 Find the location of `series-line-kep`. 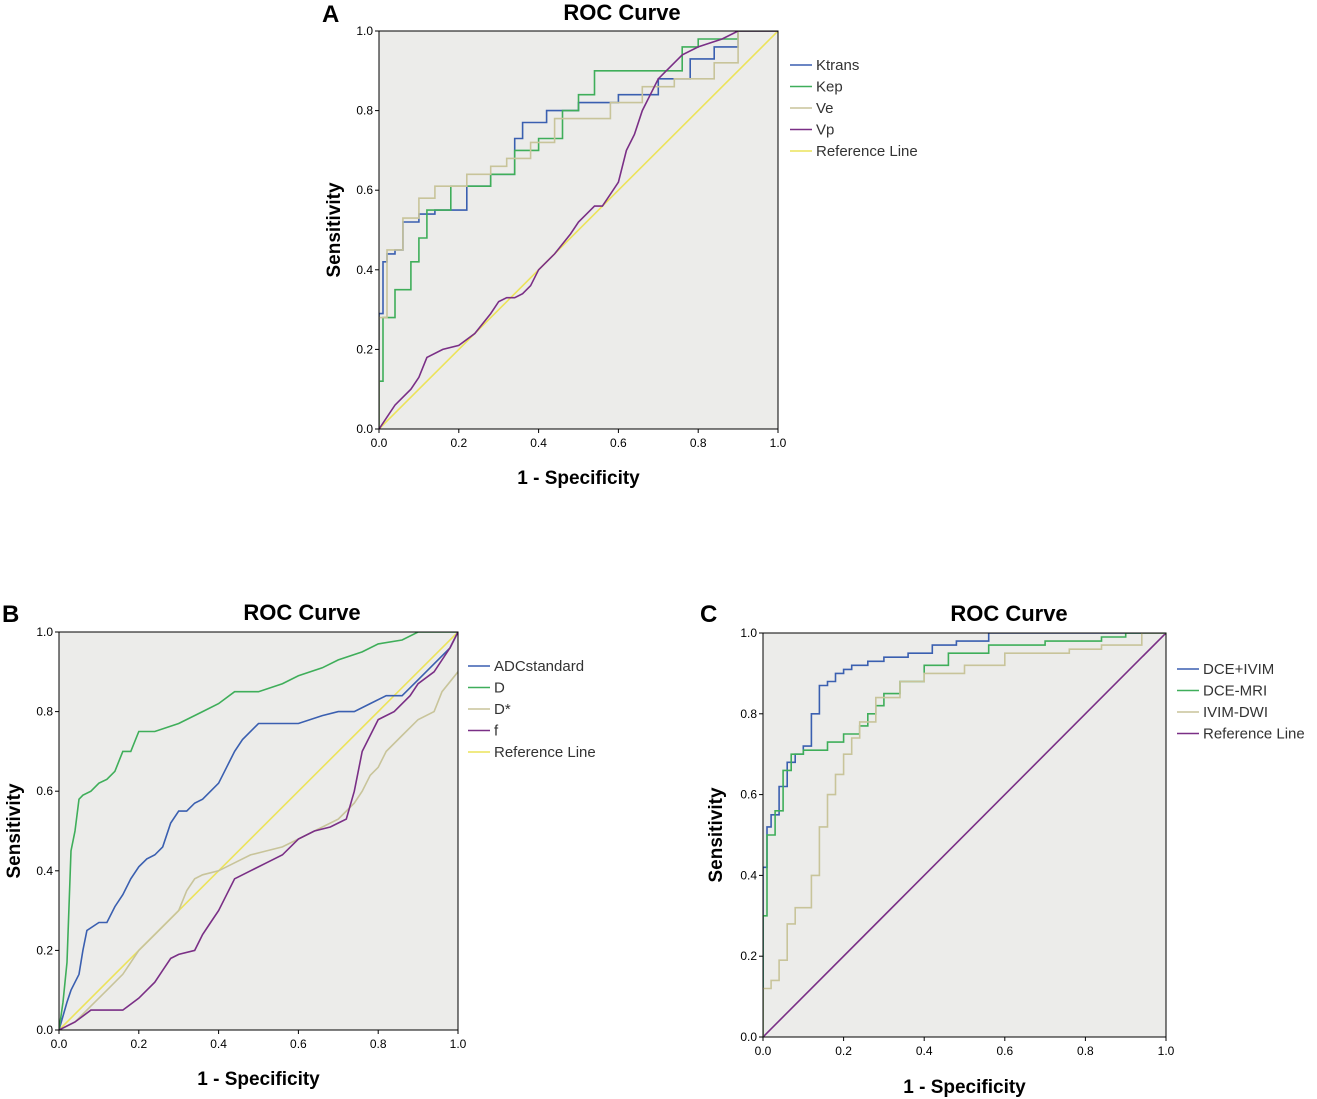

series-line-kep is located at coordinates (578, 230).